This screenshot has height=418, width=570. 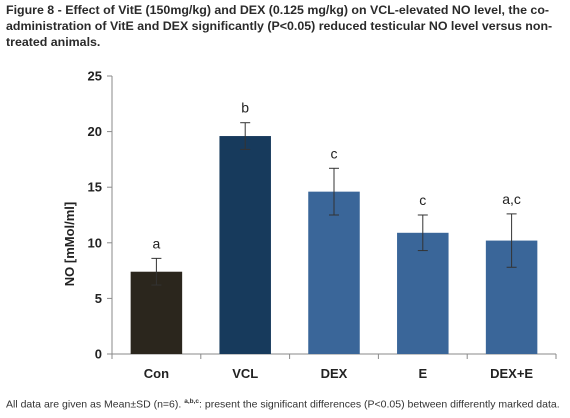 I want to click on y-tick-label: 10, so click(x=95, y=242).